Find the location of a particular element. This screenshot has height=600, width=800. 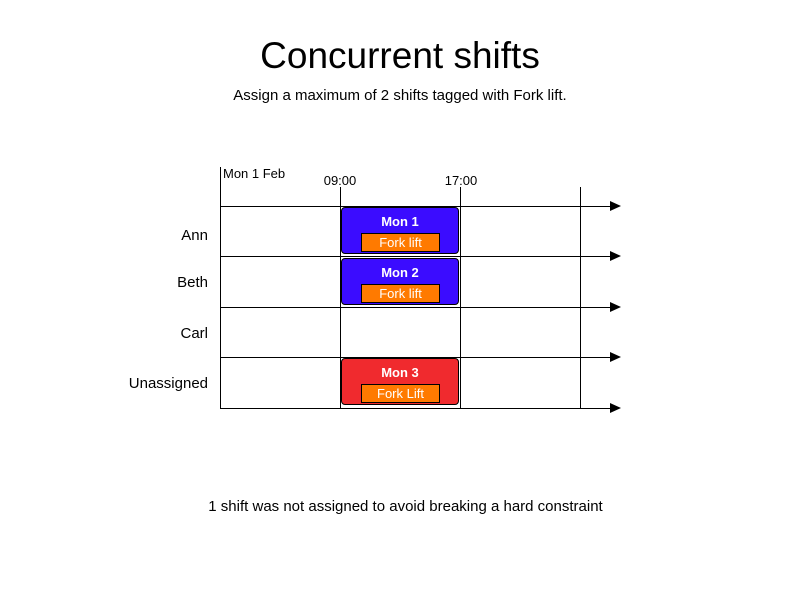

diagram-title: Concurrent shifts is located at coordinates (400, 55).